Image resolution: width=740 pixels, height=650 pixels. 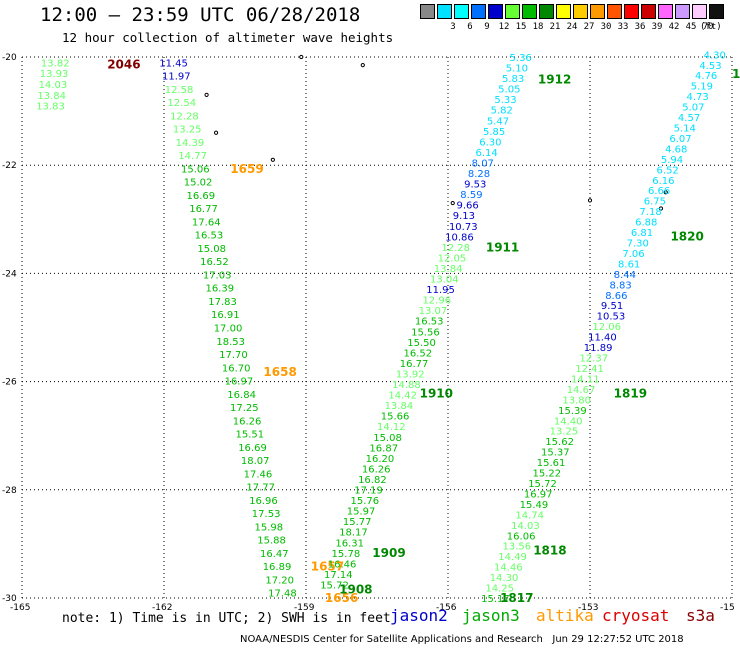 I want to click on wave-height-reading: 9.53, so click(x=475, y=185).